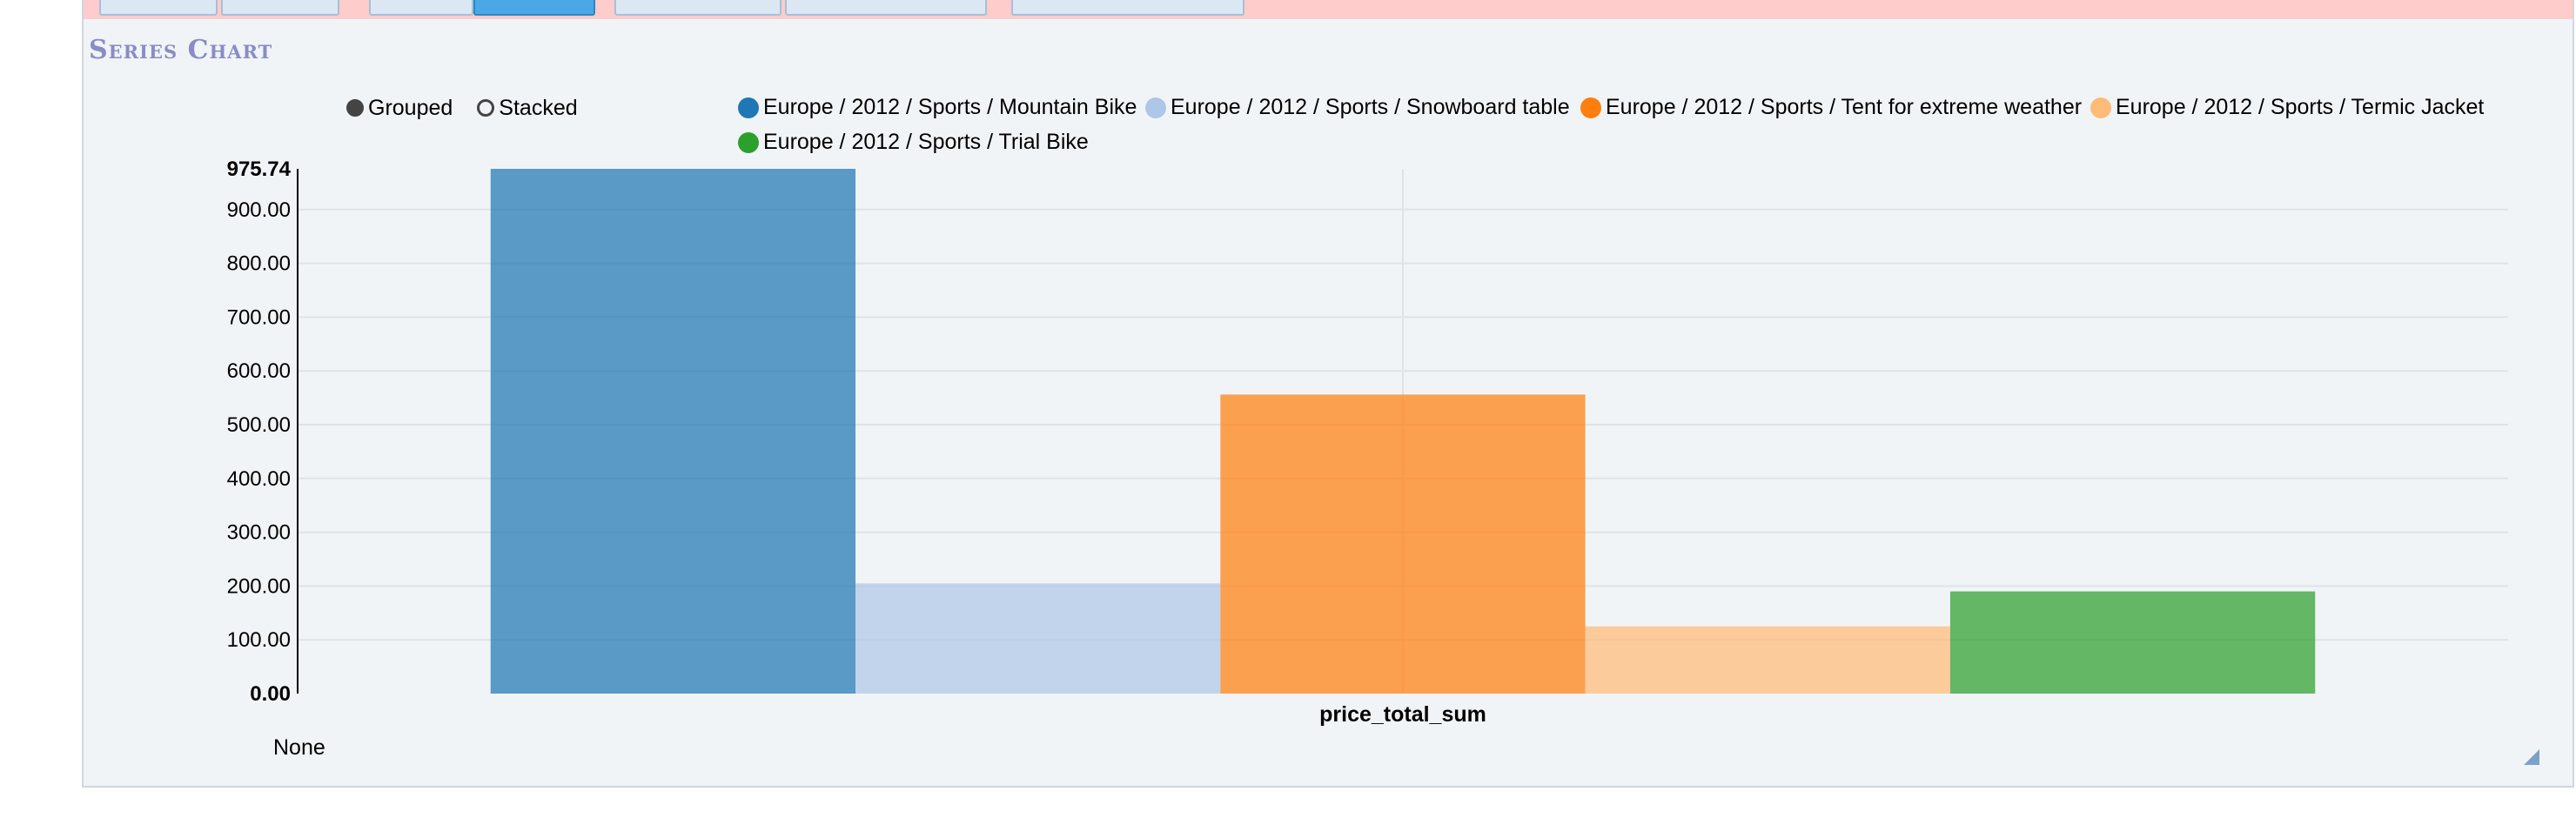 Image resolution: width=2576 pixels, height=825 pixels. I want to click on bar-termic-jacket, so click(1767, 660).